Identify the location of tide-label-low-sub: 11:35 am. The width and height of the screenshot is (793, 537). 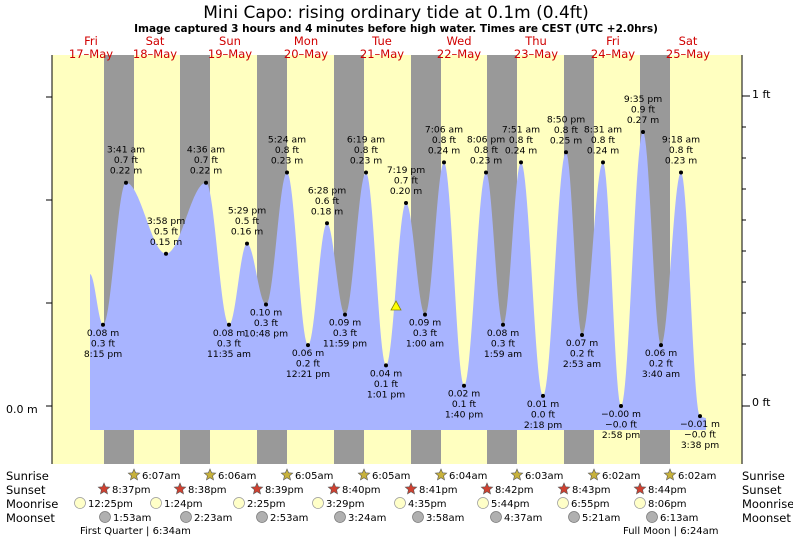
(229, 354).